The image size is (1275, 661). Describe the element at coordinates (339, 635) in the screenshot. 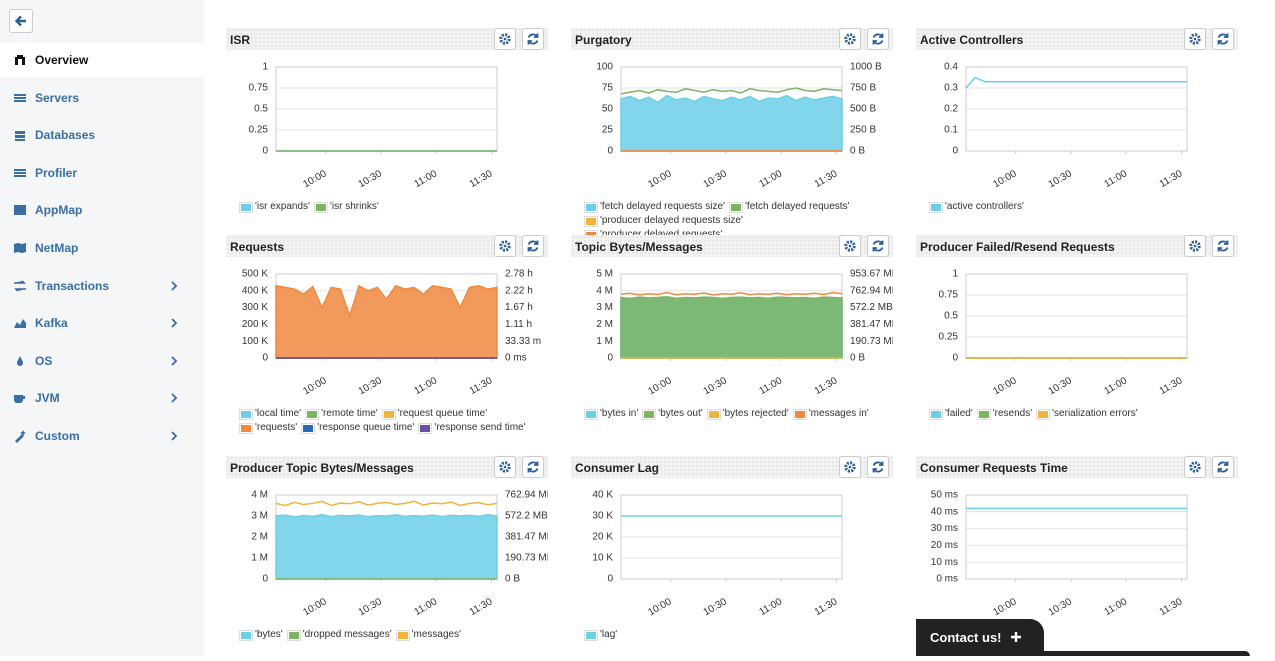

I see `legend-item: 'dropped messages'` at that location.